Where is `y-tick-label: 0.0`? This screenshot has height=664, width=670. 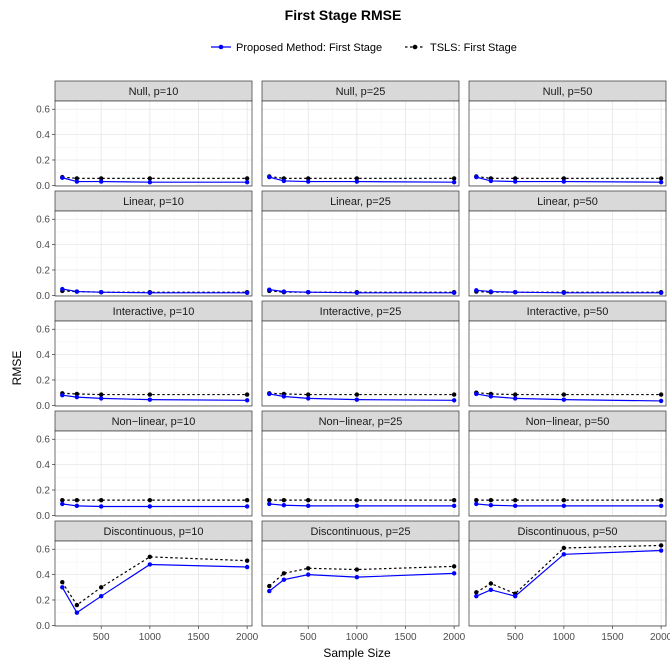 y-tick-label: 0.0 is located at coordinates (43, 296).